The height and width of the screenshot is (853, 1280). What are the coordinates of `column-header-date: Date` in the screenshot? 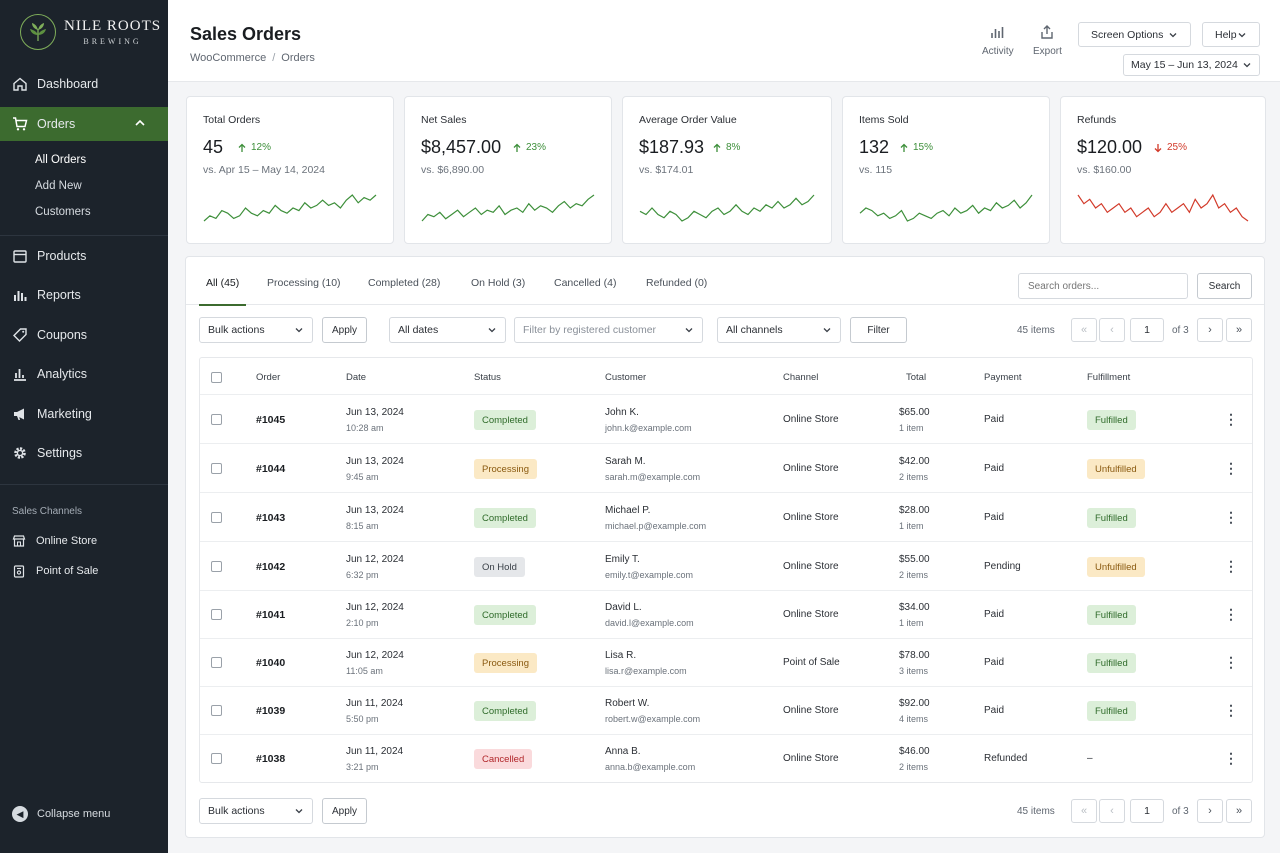 It's located at (356, 377).